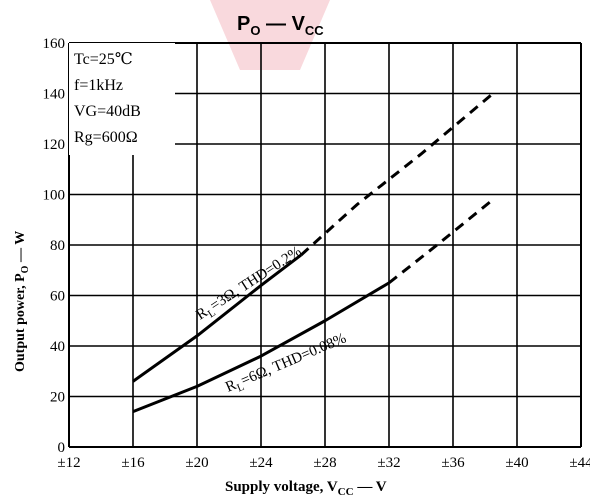 The width and height of the screenshot is (590, 499). What do you see at coordinates (57, 347) in the screenshot?
I see `y-tick-label: 40` at bounding box center [57, 347].